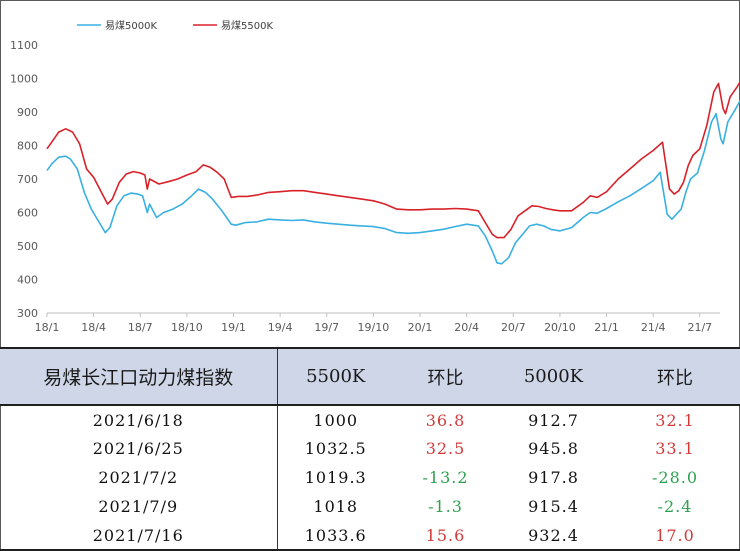 The image size is (740, 551). I want to click on cell-value-5000k: 945.8, so click(553, 448).